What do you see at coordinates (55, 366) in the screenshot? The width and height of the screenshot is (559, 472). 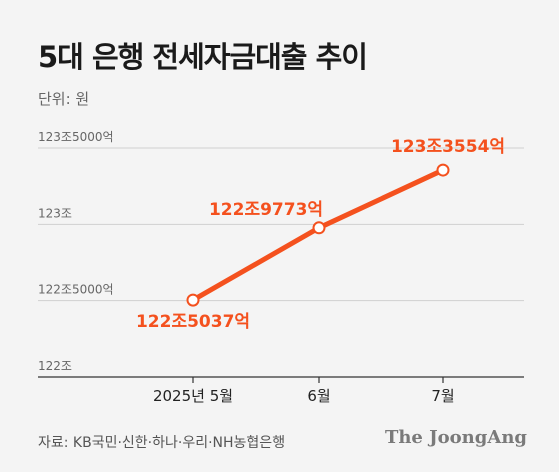 I see `y-tick-label: 122조` at bounding box center [55, 366].